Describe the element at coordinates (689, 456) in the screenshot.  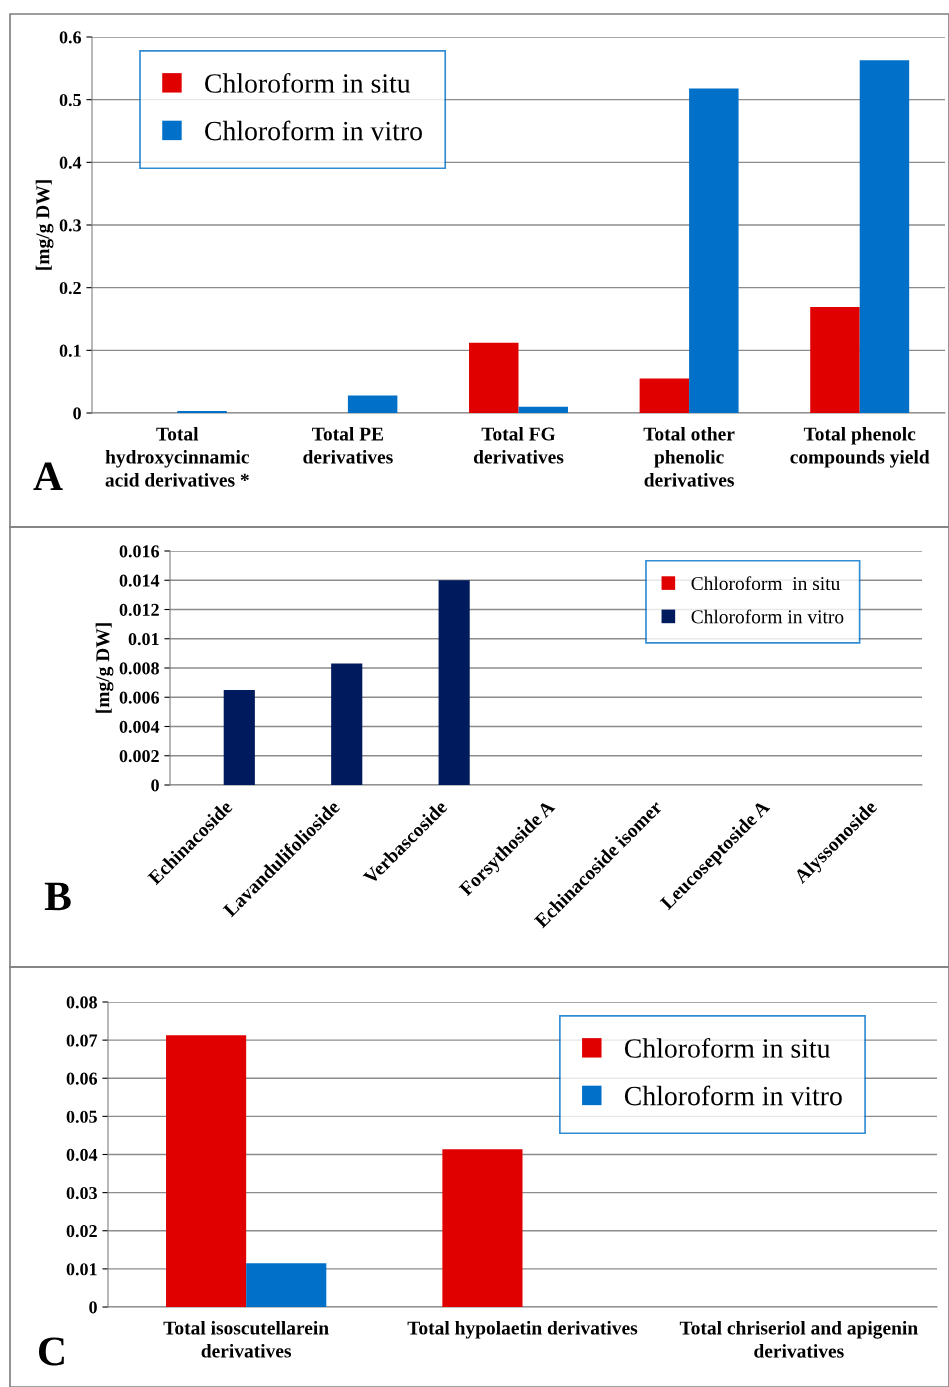
I see `x-tick-label: Total other phenolic derivatives` at that location.